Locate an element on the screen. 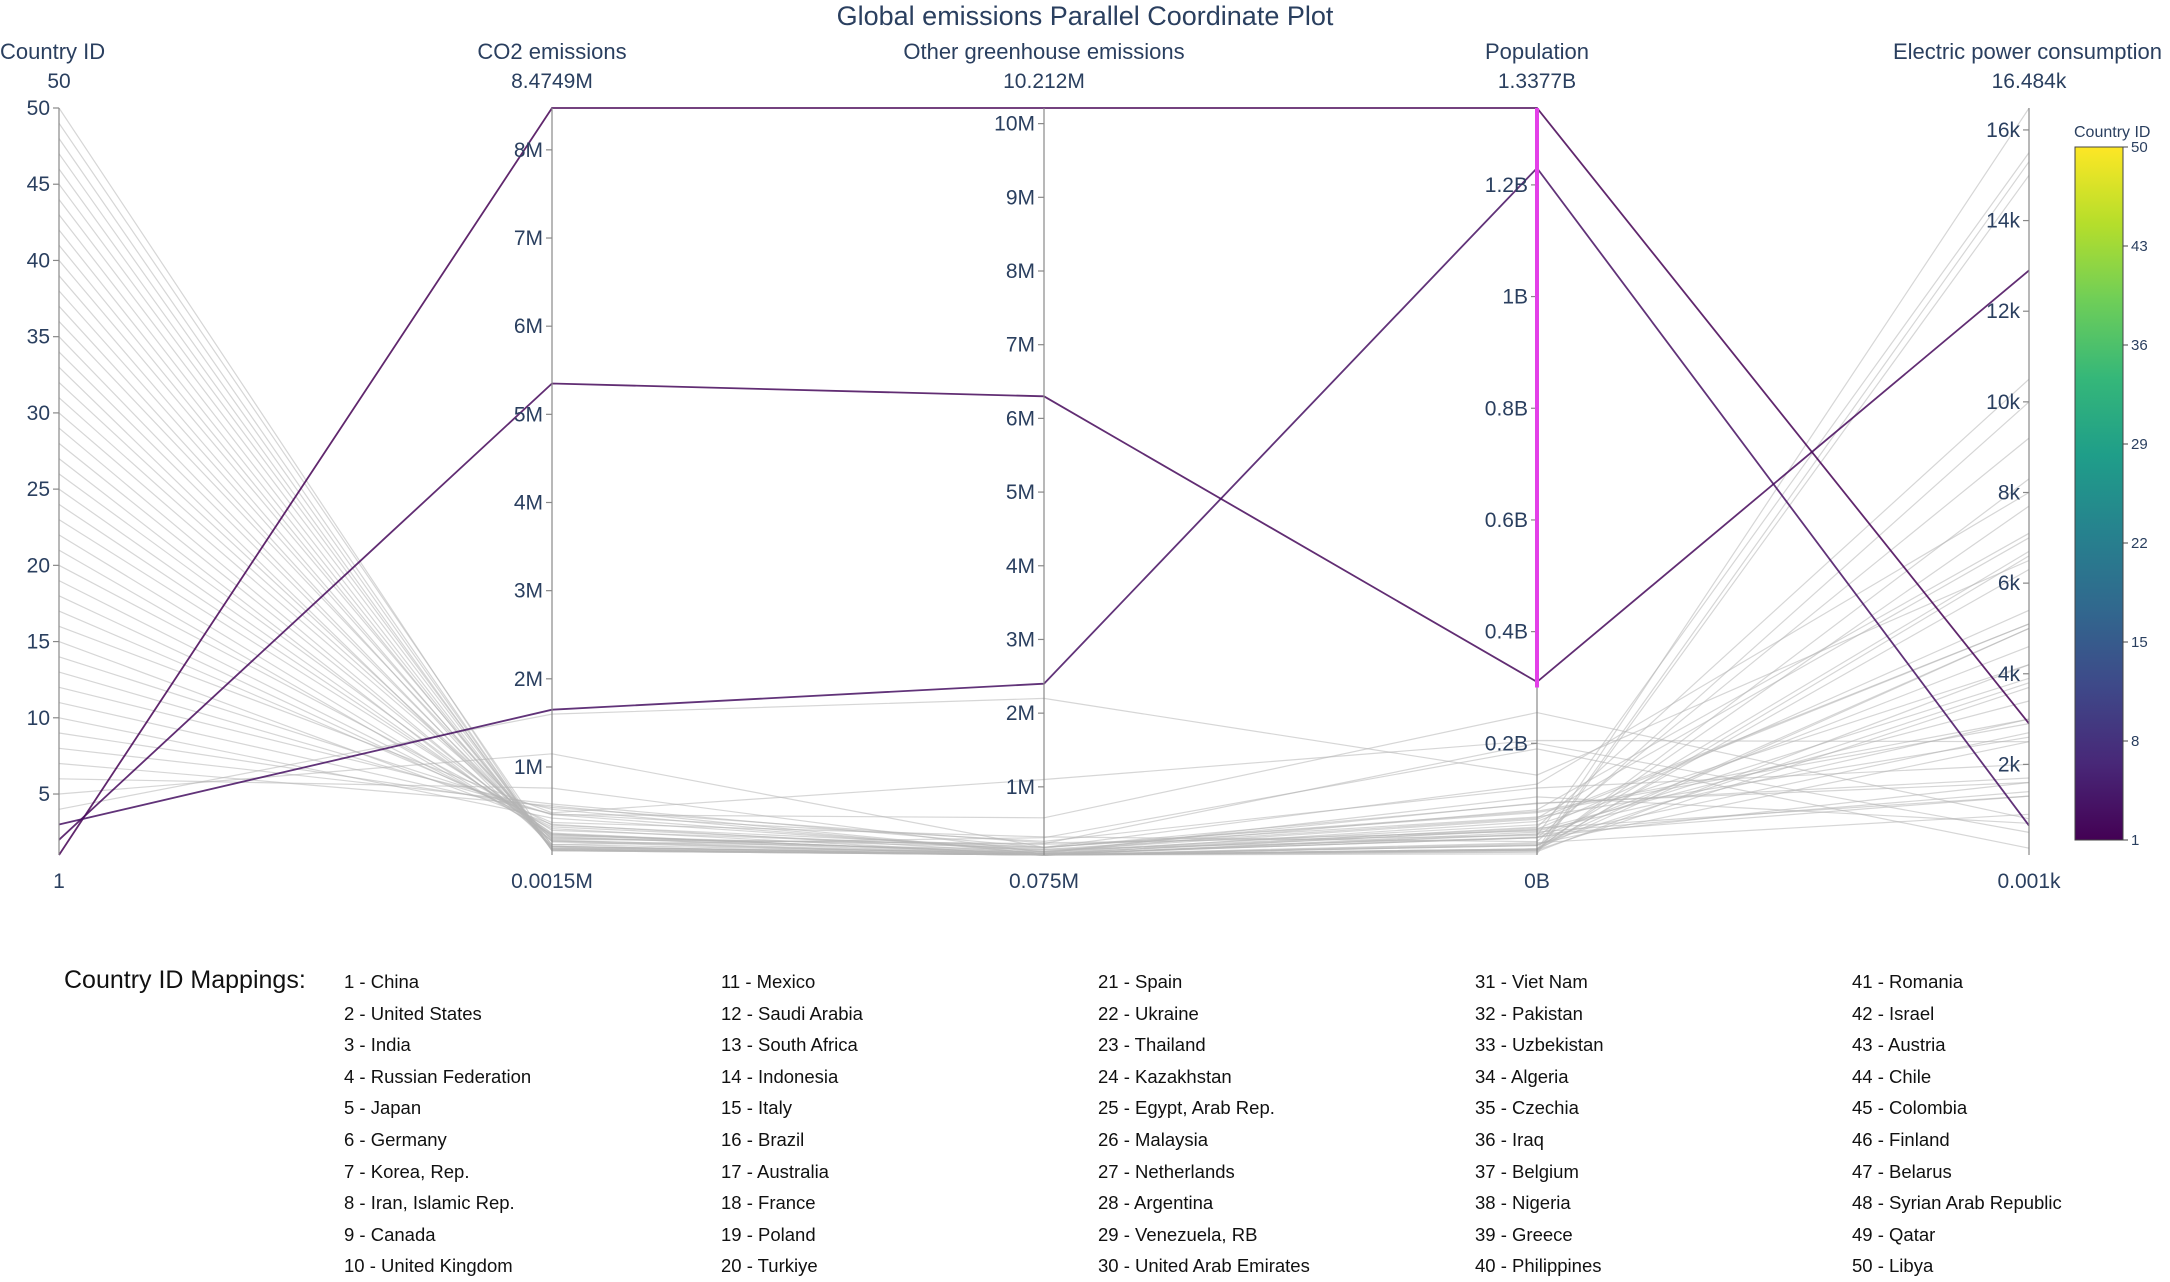 The height and width of the screenshot is (1282, 2170). mapping-item: 25 - Egypt, Arab Rep. is located at coordinates (1186, 1108).